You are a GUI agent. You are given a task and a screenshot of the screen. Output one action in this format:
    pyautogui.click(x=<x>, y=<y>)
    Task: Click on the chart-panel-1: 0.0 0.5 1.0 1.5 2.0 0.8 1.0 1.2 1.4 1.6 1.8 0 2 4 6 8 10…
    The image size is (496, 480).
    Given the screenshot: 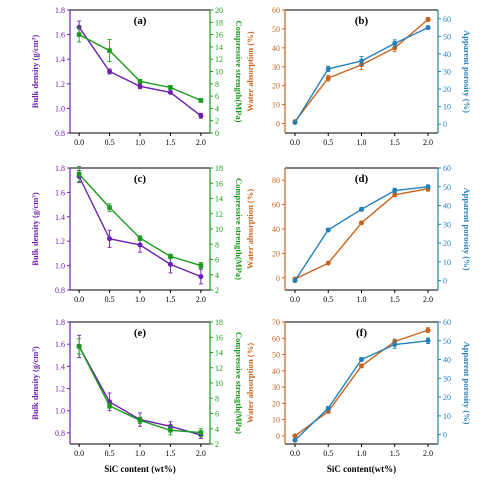 What is the action you would take?
    pyautogui.click(x=137, y=76)
    